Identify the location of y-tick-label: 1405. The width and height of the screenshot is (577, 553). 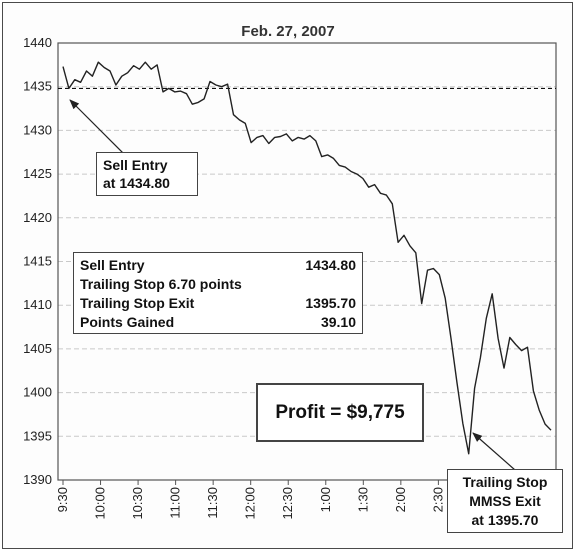
(37, 348).